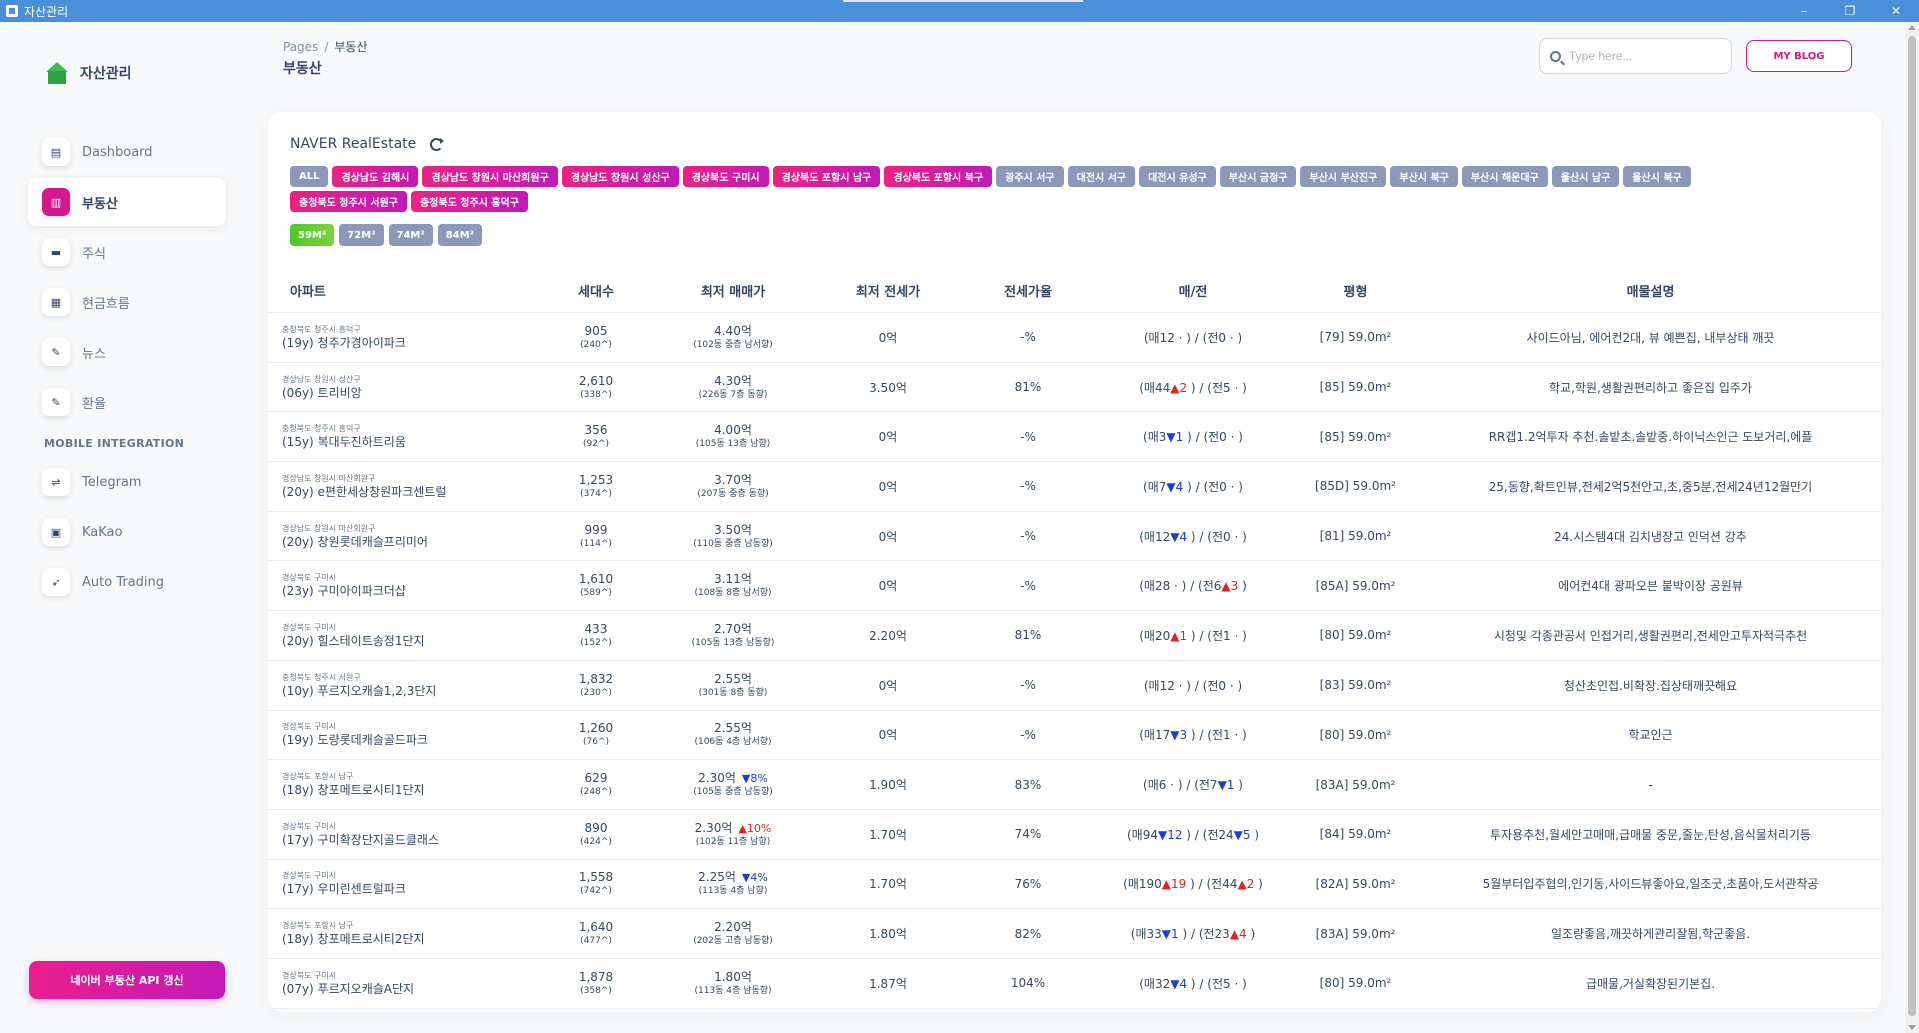  Describe the element at coordinates (1804, 11) in the screenshot. I see `minimize-button: –` at that location.